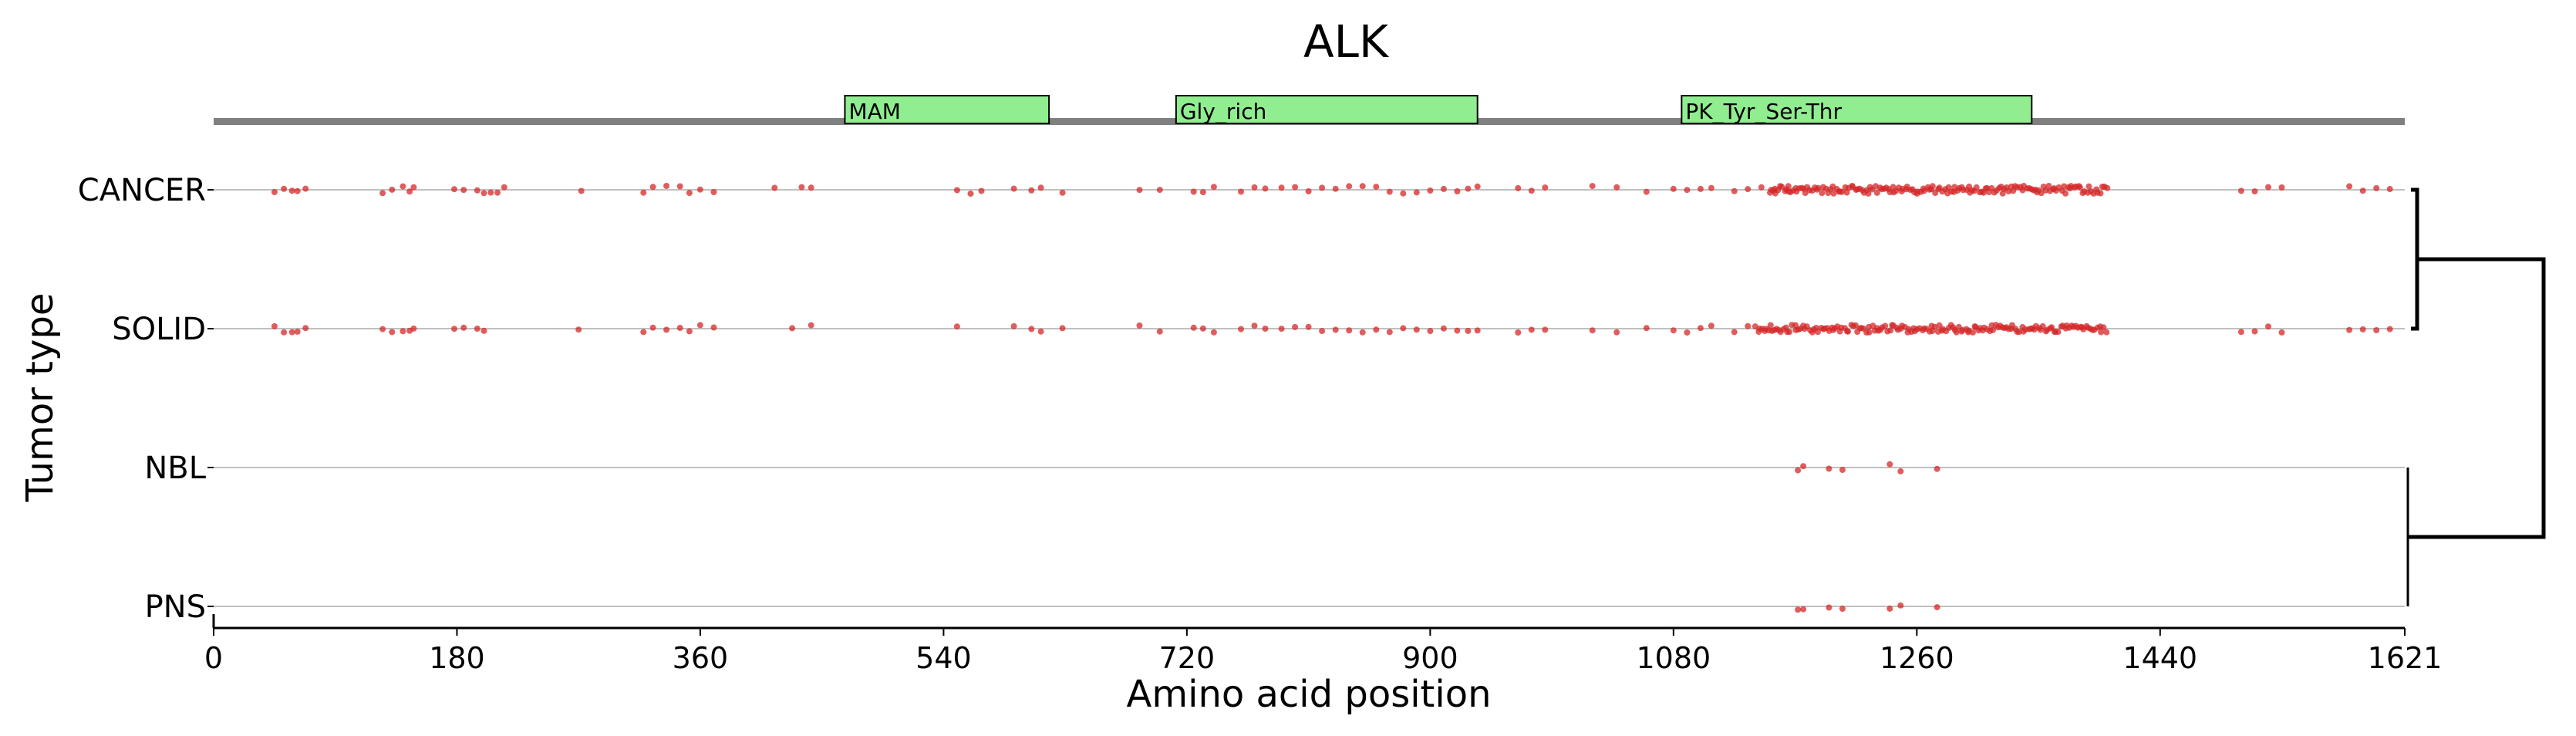  I want to click on x-tick-label-9: 1621, so click(2405, 658).